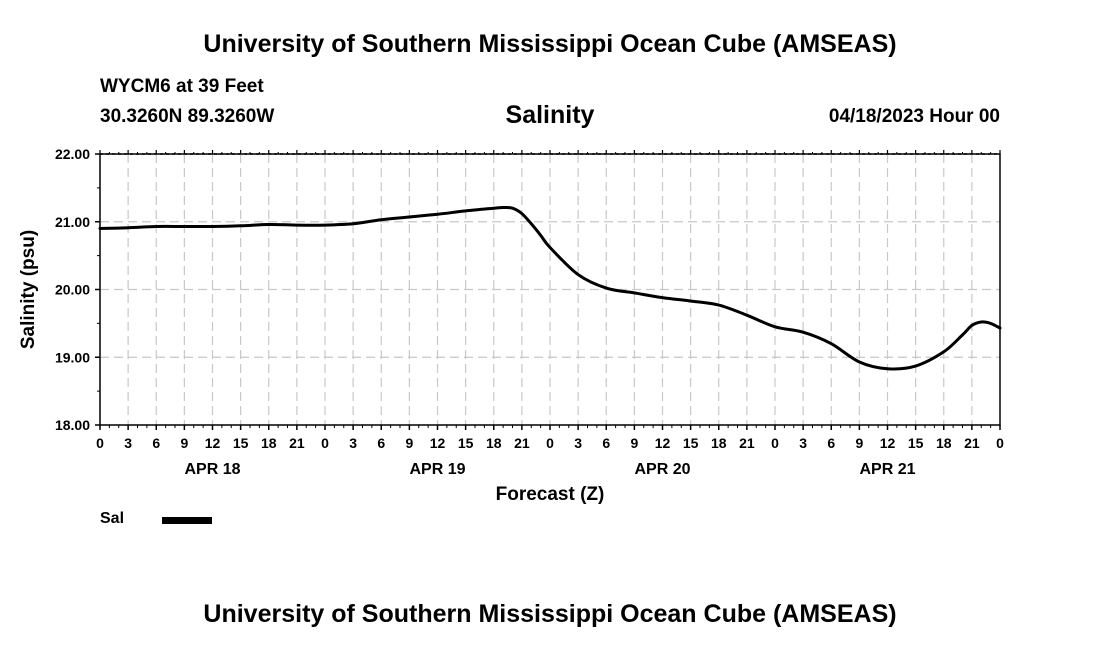 Image resolution: width=1100 pixels, height=650 pixels. Describe the element at coordinates (662, 469) in the screenshot. I see `x-day-label: APR 20` at that location.